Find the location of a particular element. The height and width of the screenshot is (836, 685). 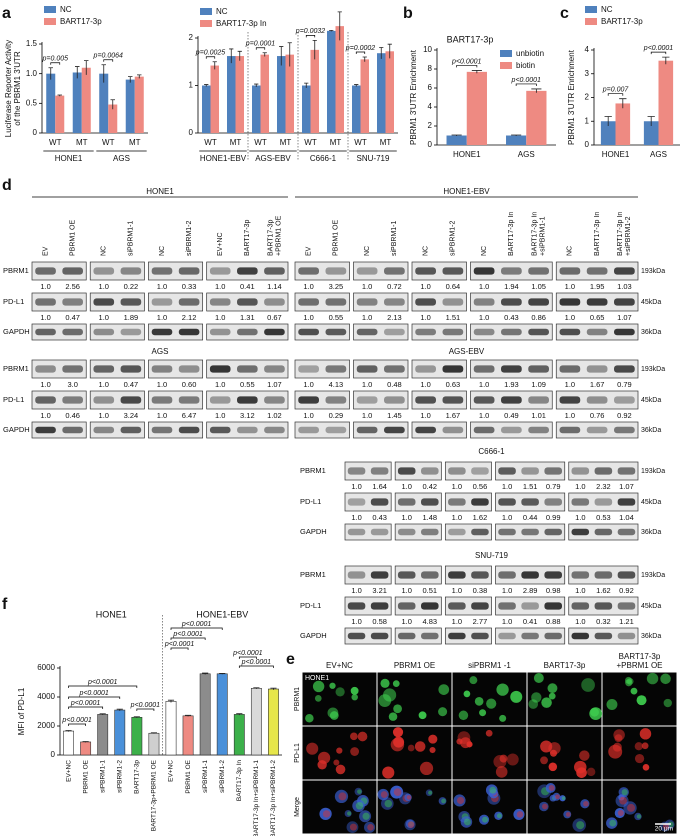

x-tick-label: PBRM1 OE is located at coordinates (188, 776).